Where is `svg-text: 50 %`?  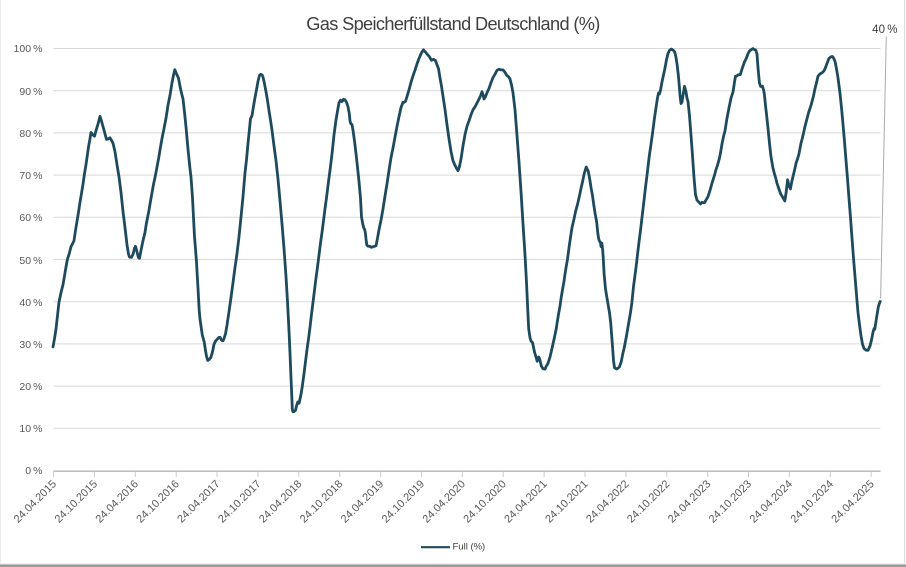 svg-text: 50 % is located at coordinates (30, 261).